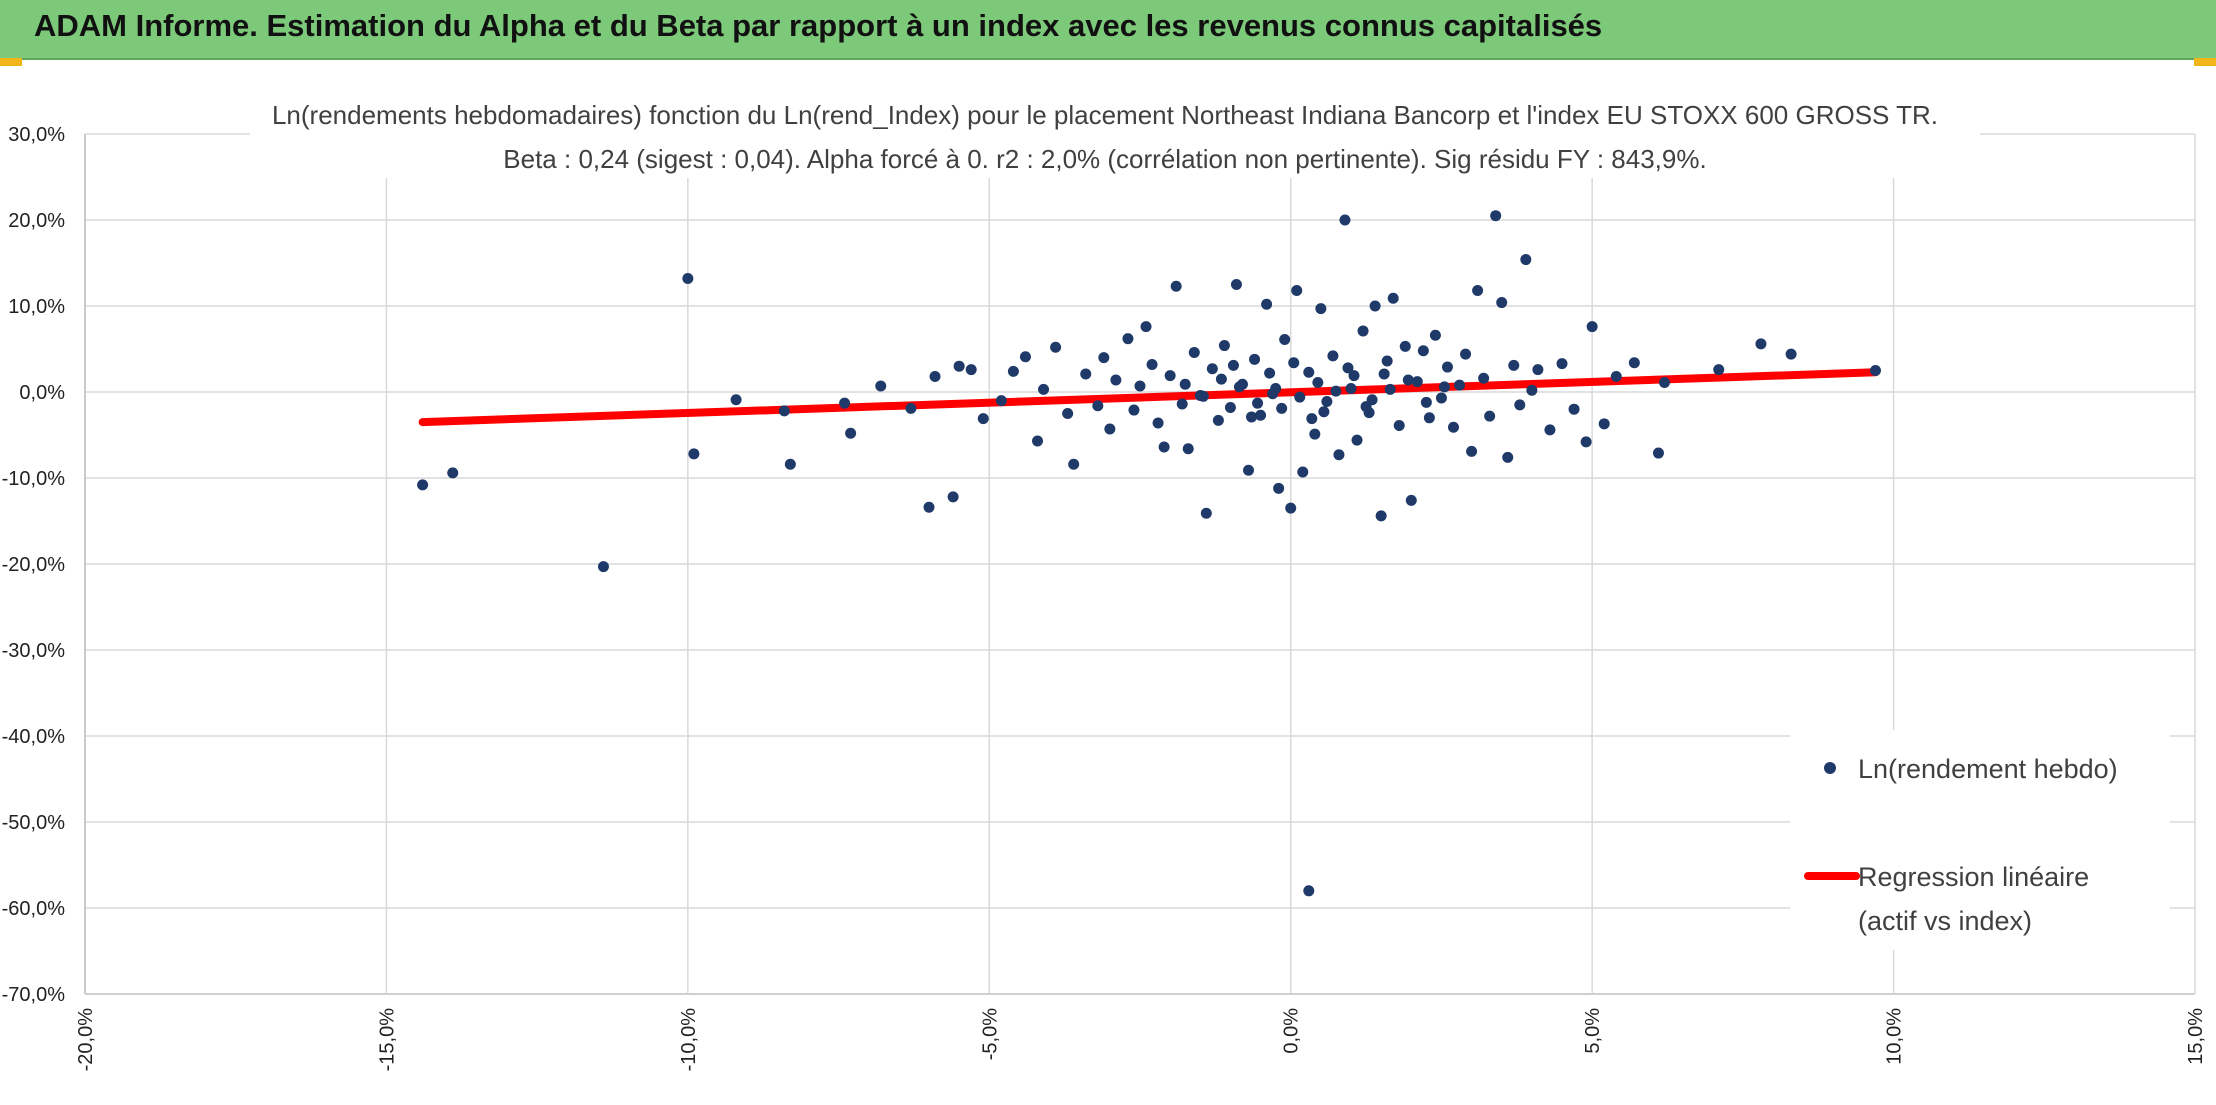 Image resolution: width=2216 pixels, height=1105 pixels. Describe the element at coordinates (34, 823) in the screenshot. I see `y-tick-label: -50,0%` at that location.